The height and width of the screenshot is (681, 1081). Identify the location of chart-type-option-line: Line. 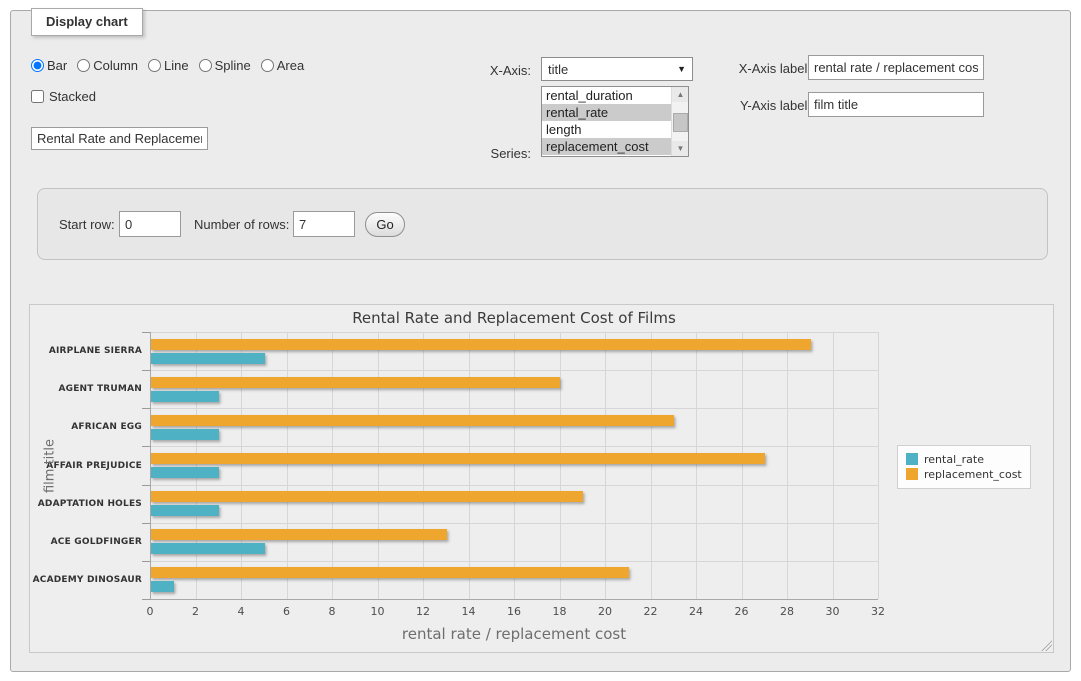
(168, 65).